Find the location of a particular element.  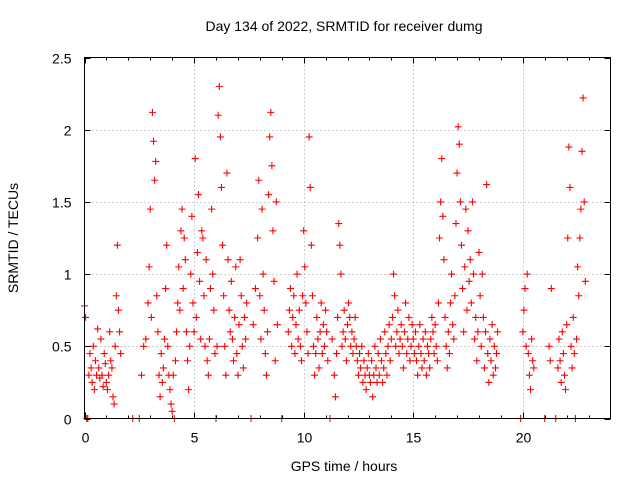

y-axis-title: SRMTID / TECUs is located at coordinates (13, 238).